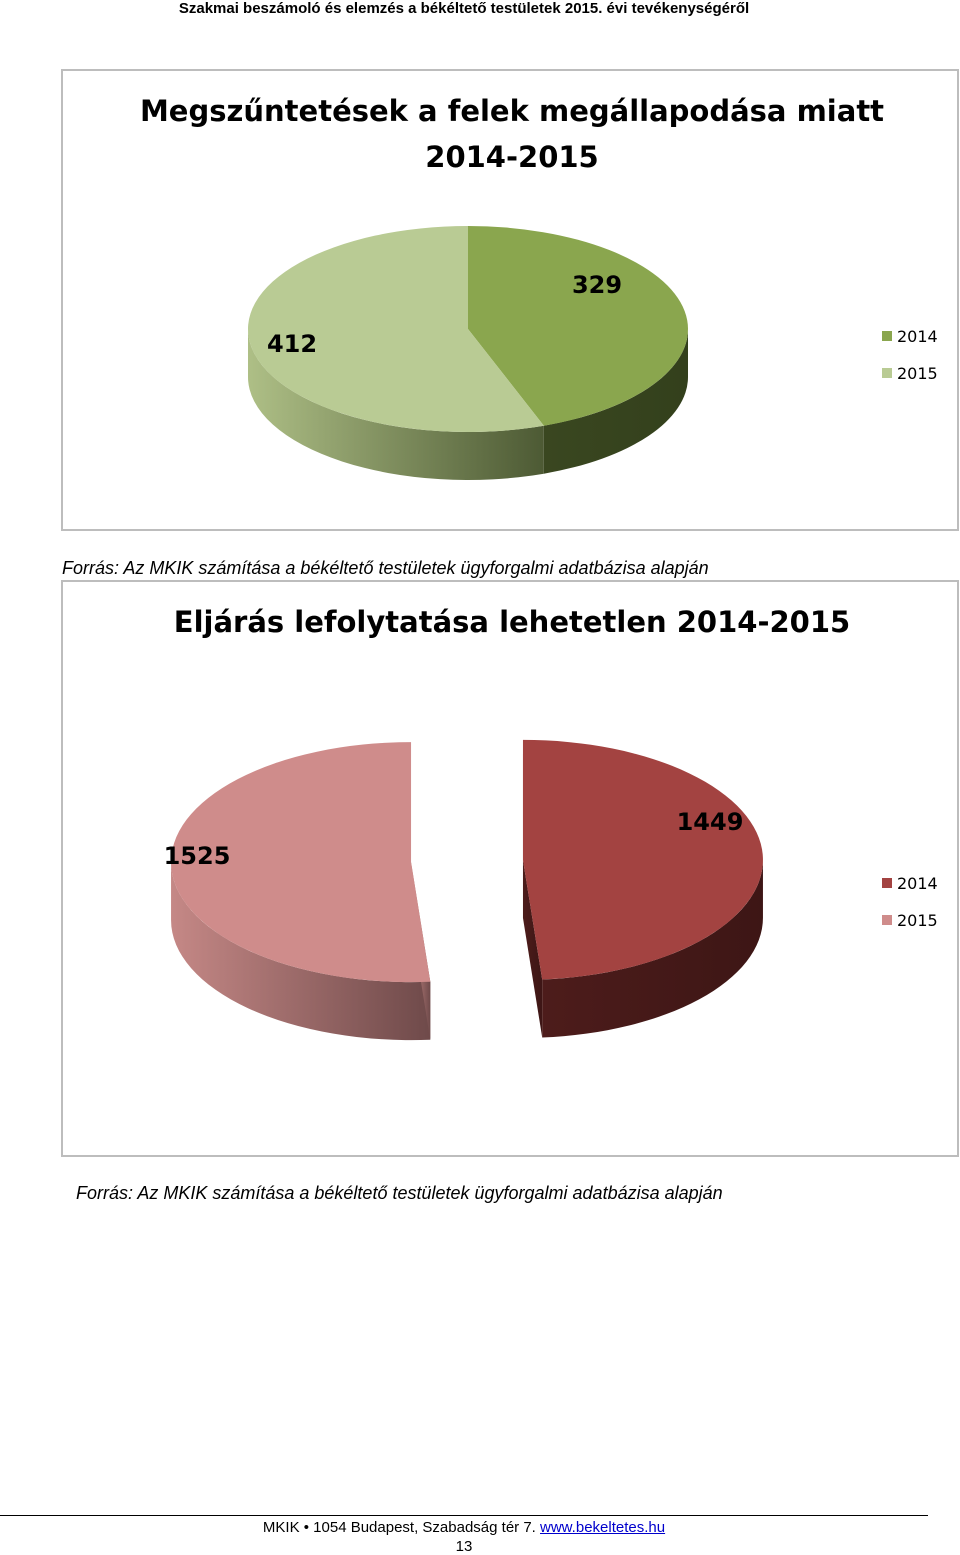  Describe the element at coordinates (887, 373) in the screenshot. I see `chart1-legend-swatch-2015` at that location.